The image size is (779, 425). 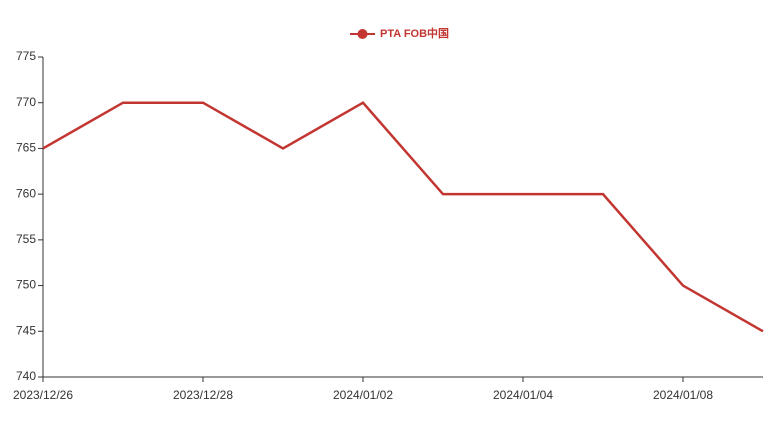 What do you see at coordinates (26, 102) in the screenshot?
I see `y-tick-label: 770` at bounding box center [26, 102].